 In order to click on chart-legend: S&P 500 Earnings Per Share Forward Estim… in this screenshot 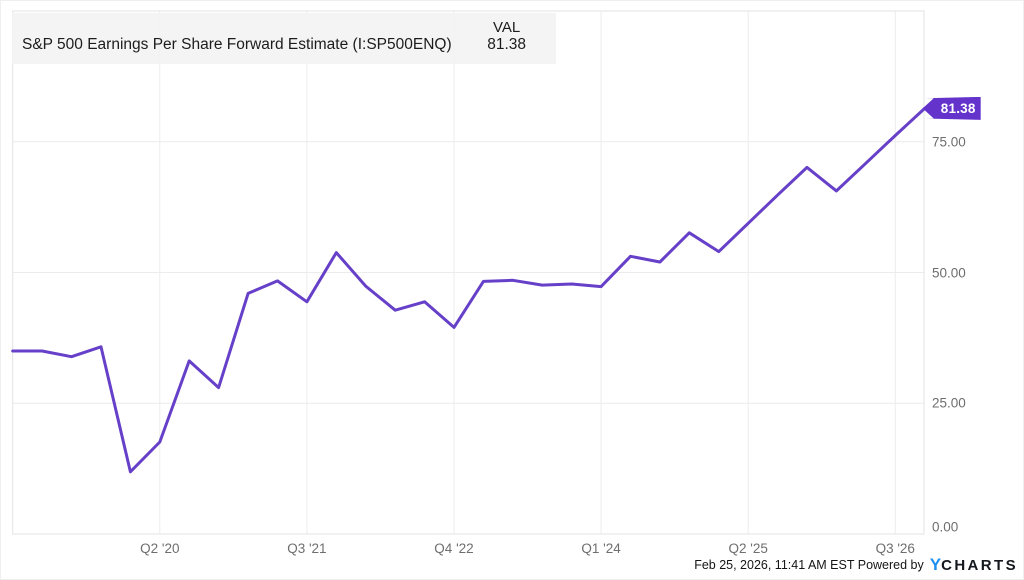, I will do `click(284, 38)`.